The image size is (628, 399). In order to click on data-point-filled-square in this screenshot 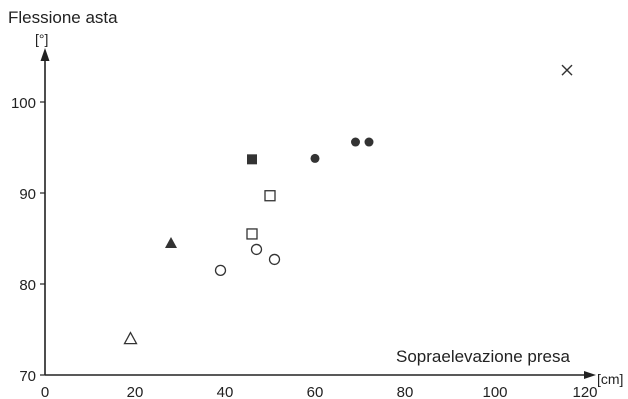, I will do `click(252, 159)`.